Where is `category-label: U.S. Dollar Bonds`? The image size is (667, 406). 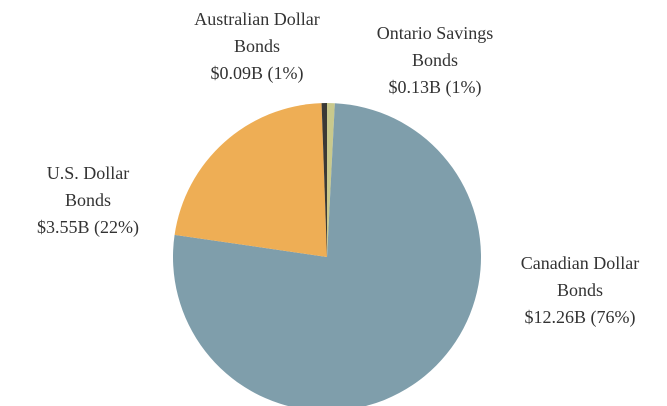 category-label: U.S. Dollar Bonds is located at coordinates (88, 186).